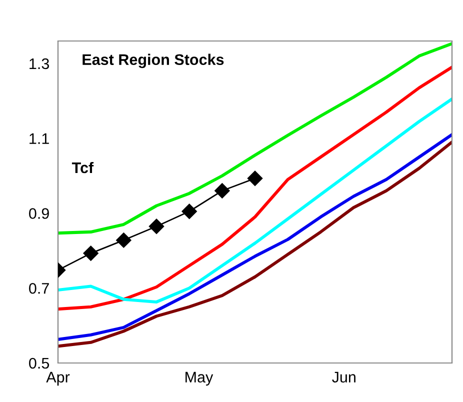 Image resolution: width=463 pixels, height=402 pixels. I want to click on x-tick-label: Apr, so click(58, 379).